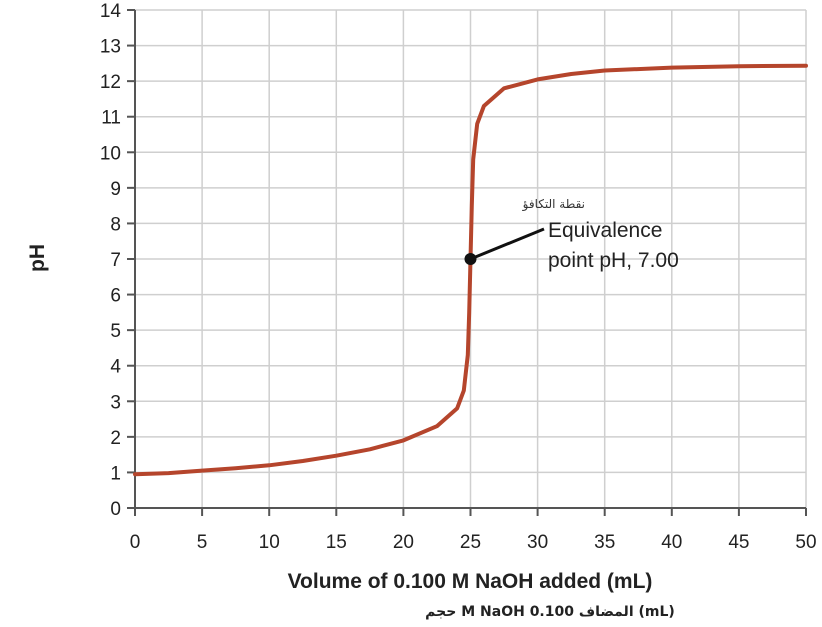 This screenshot has height=627, width=822. What do you see at coordinates (671, 542) in the screenshot?
I see `x-tick-label-8: 40` at bounding box center [671, 542].